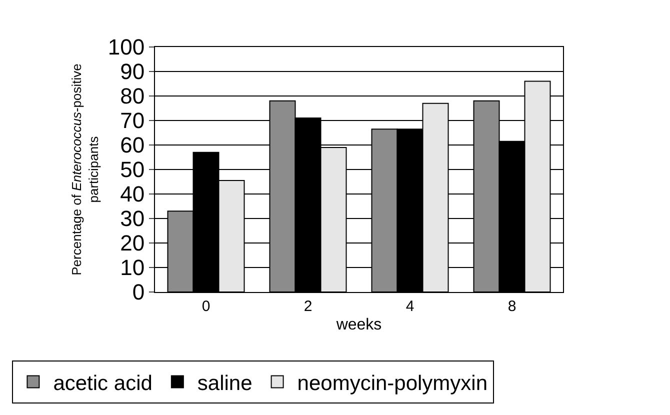 The image size is (670, 415). I want to click on legend-label: acetic acid, so click(102, 383).